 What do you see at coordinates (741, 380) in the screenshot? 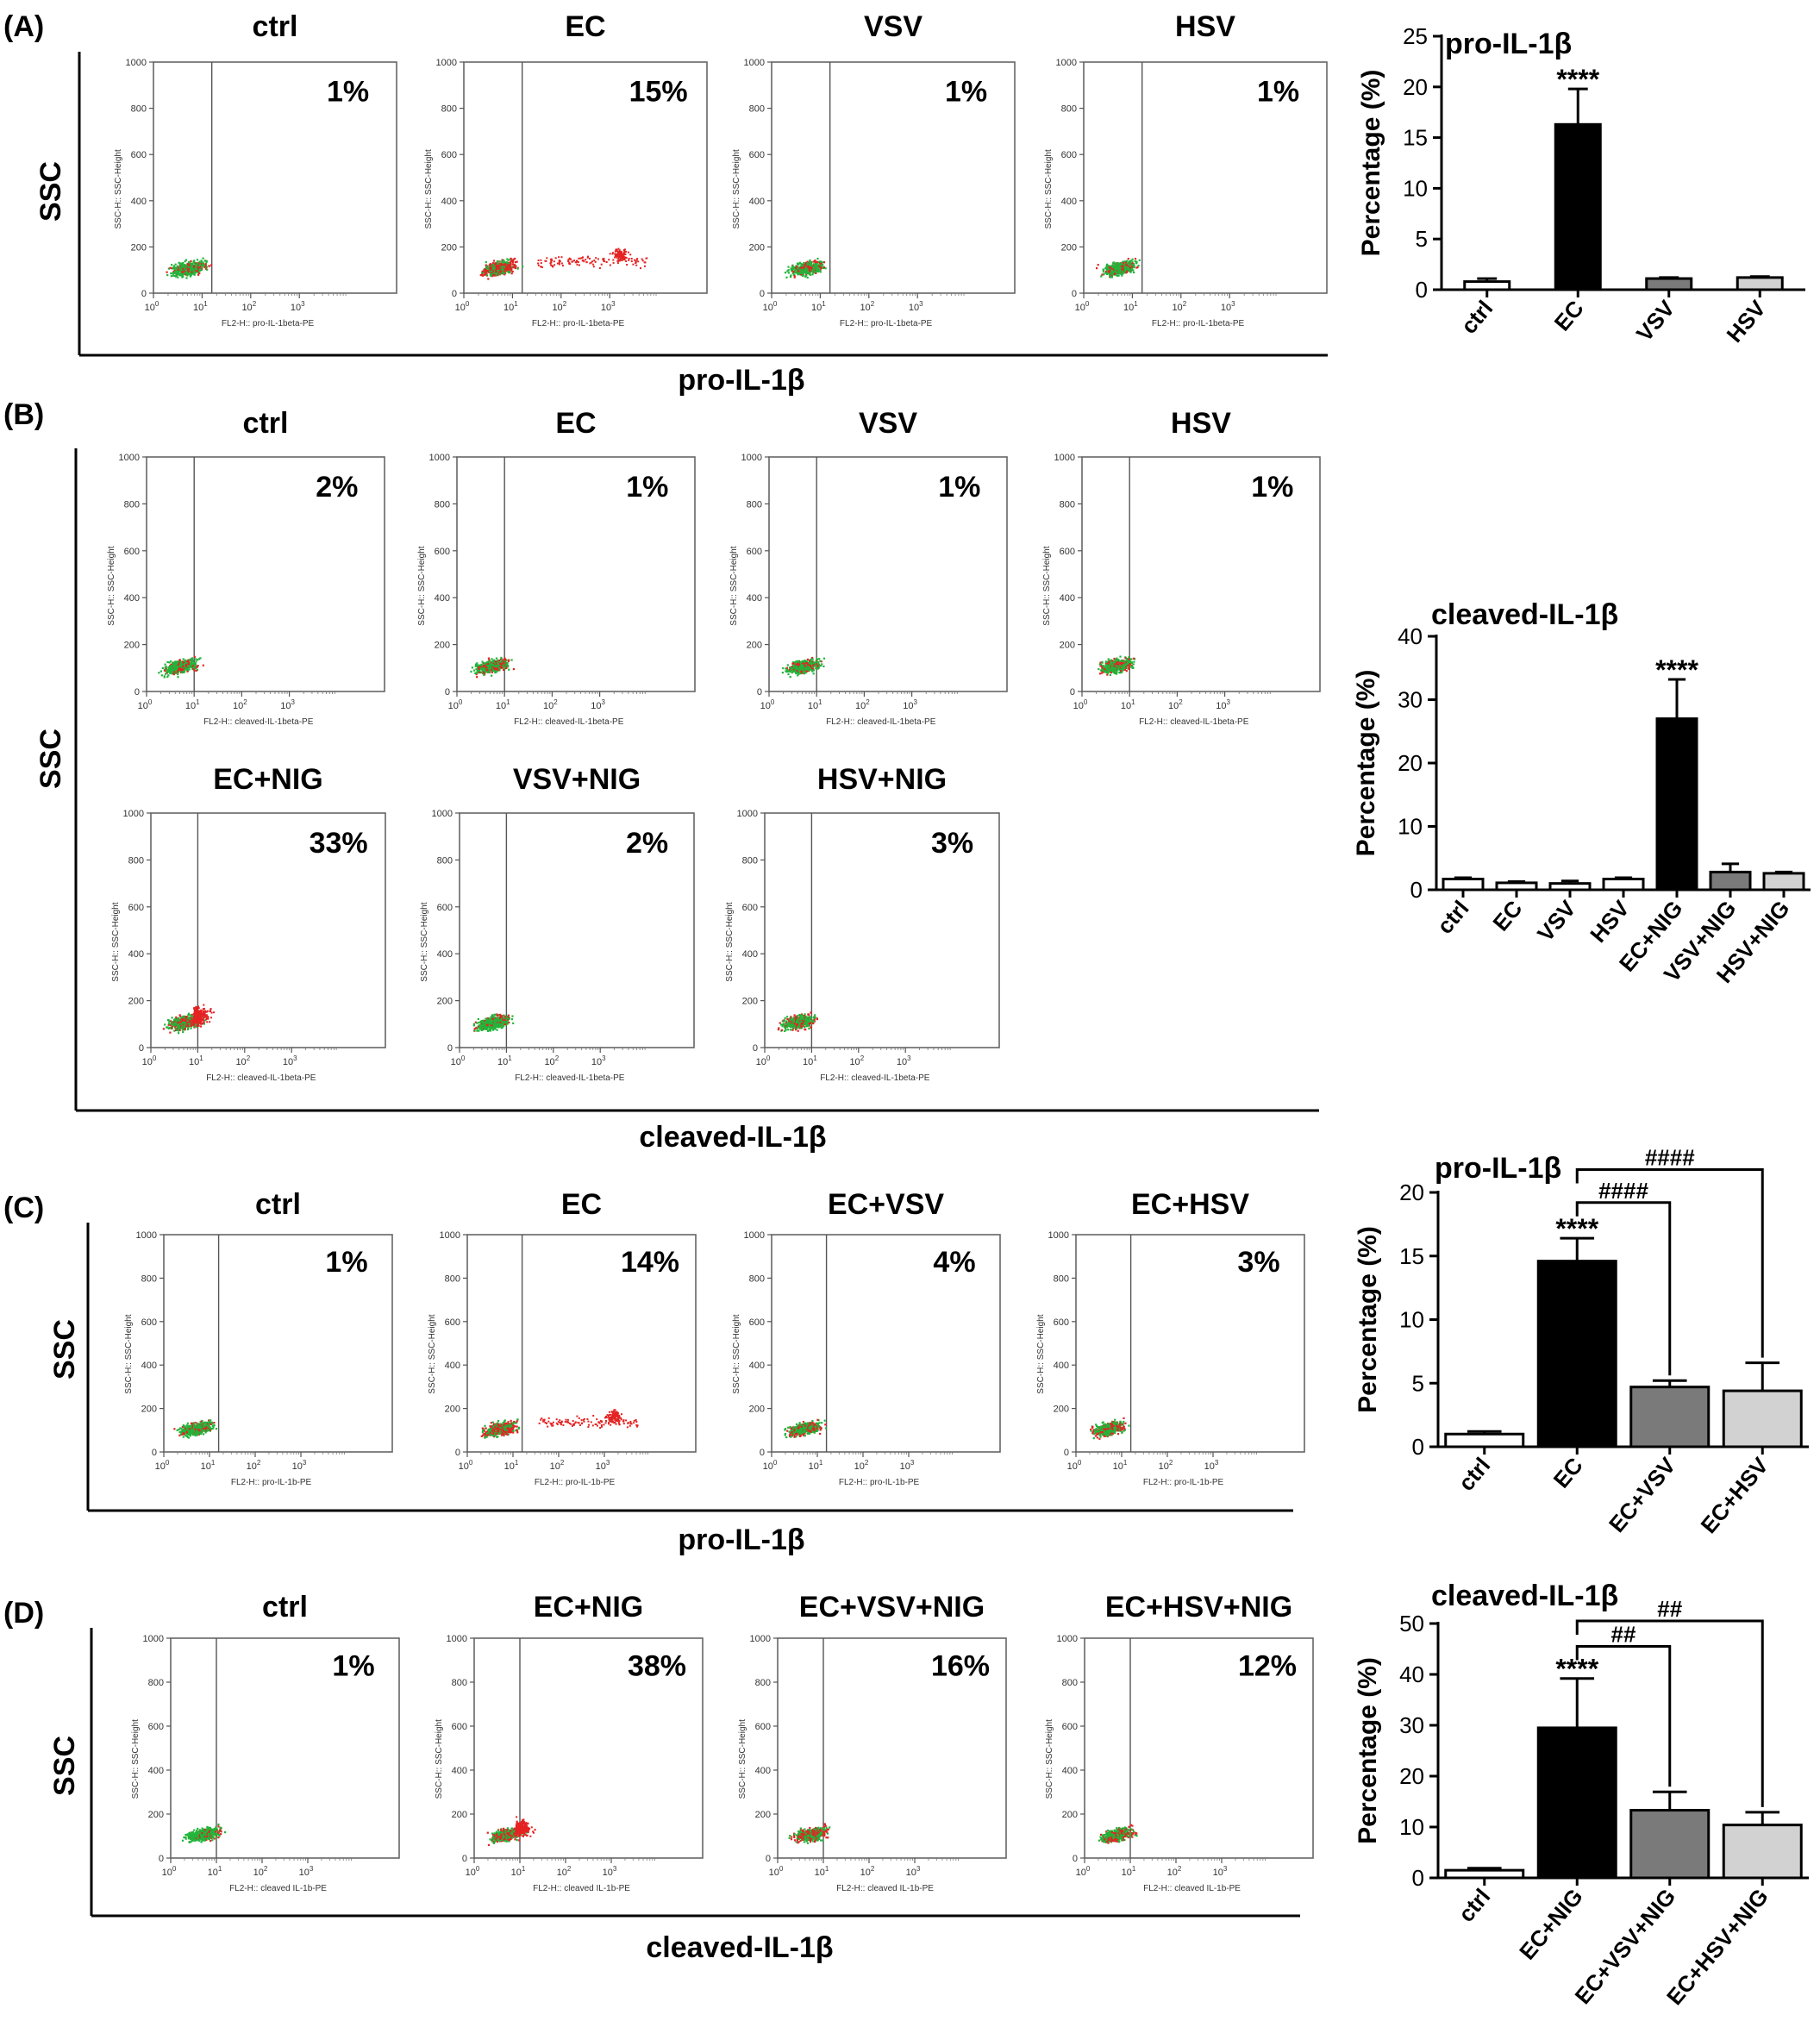
I see `panel-axis-title: pro-IL-1β` at bounding box center [741, 380].